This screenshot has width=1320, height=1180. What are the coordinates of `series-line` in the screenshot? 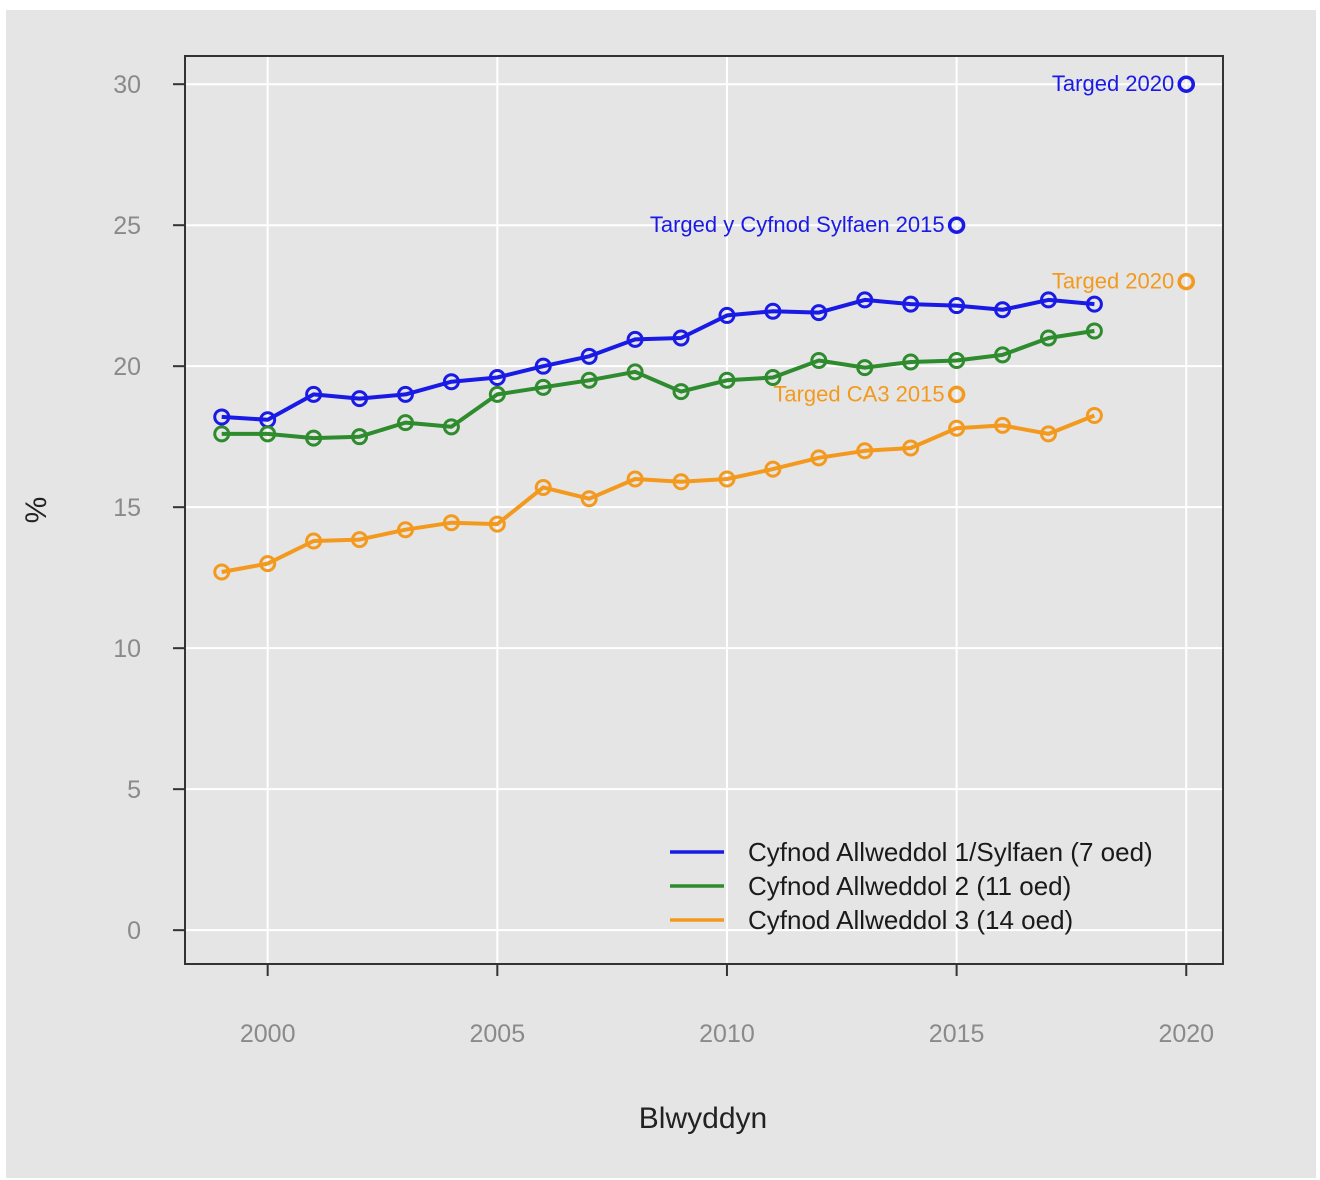 It's located at (658, 384).